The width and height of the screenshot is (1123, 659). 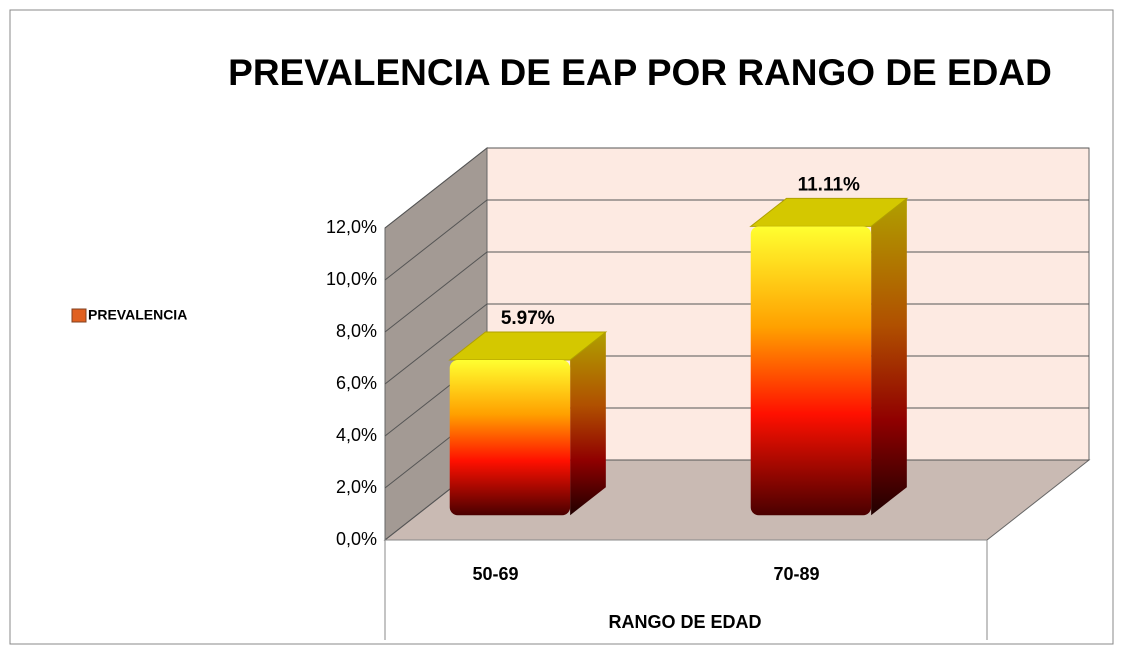 I want to click on x-axis-title: RANGO DE EDAD, so click(x=684, y=622).